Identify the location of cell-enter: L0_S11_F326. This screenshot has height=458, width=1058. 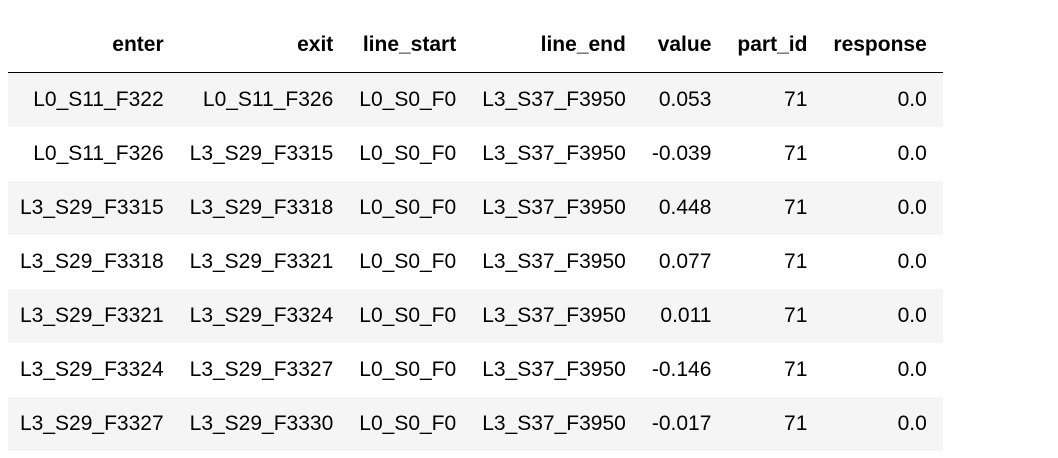
(98, 153).